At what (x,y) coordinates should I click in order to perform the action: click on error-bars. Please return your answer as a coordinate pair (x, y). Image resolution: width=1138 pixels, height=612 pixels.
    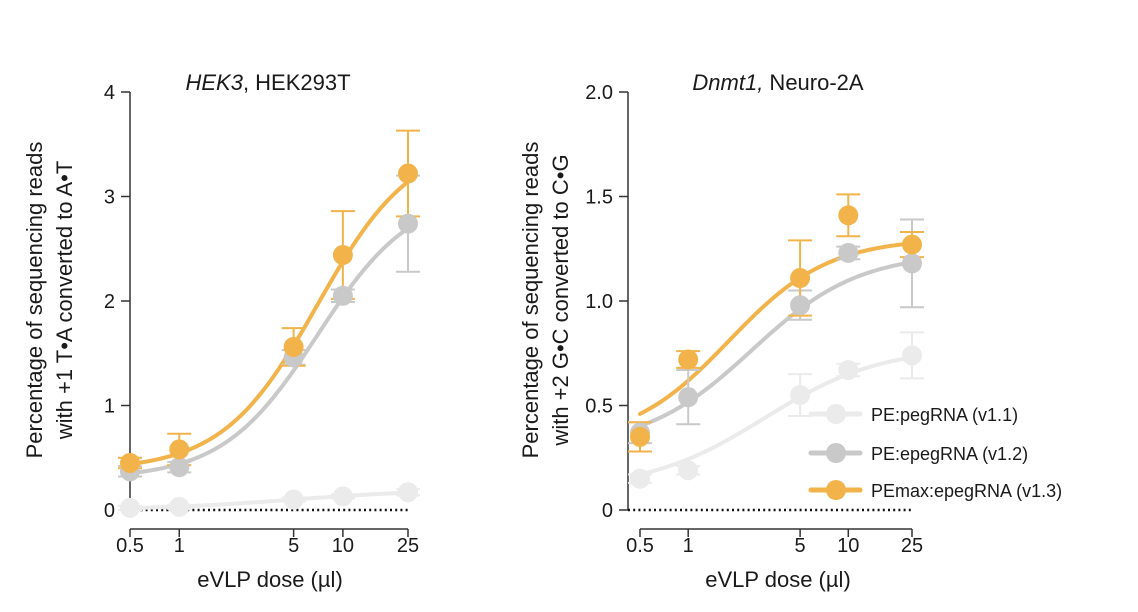
    Looking at the image, I should click on (776, 338).